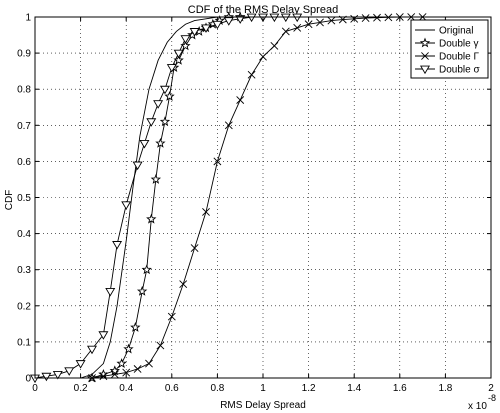  What do you see at coordinates (459, 57) in the screenshot?
I see `legend-label: Double Γ` at bounding box center [459, 57].